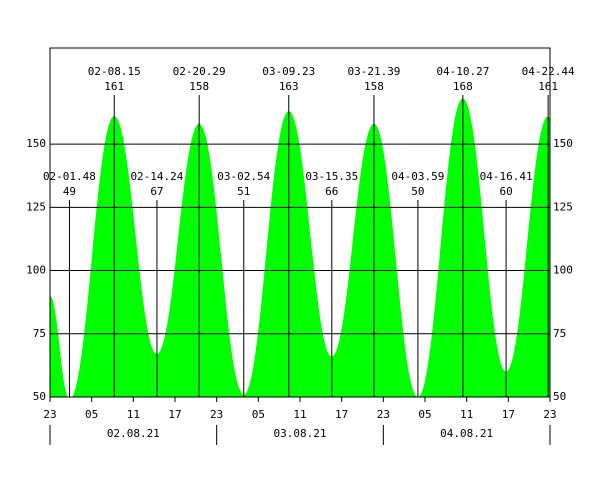 The height and width of the screenshot is (500, 600). What do you see at coordinates (39, 396) in the screenshot?
I see `y-tick-label: 50` at bounding box center [39, 396].